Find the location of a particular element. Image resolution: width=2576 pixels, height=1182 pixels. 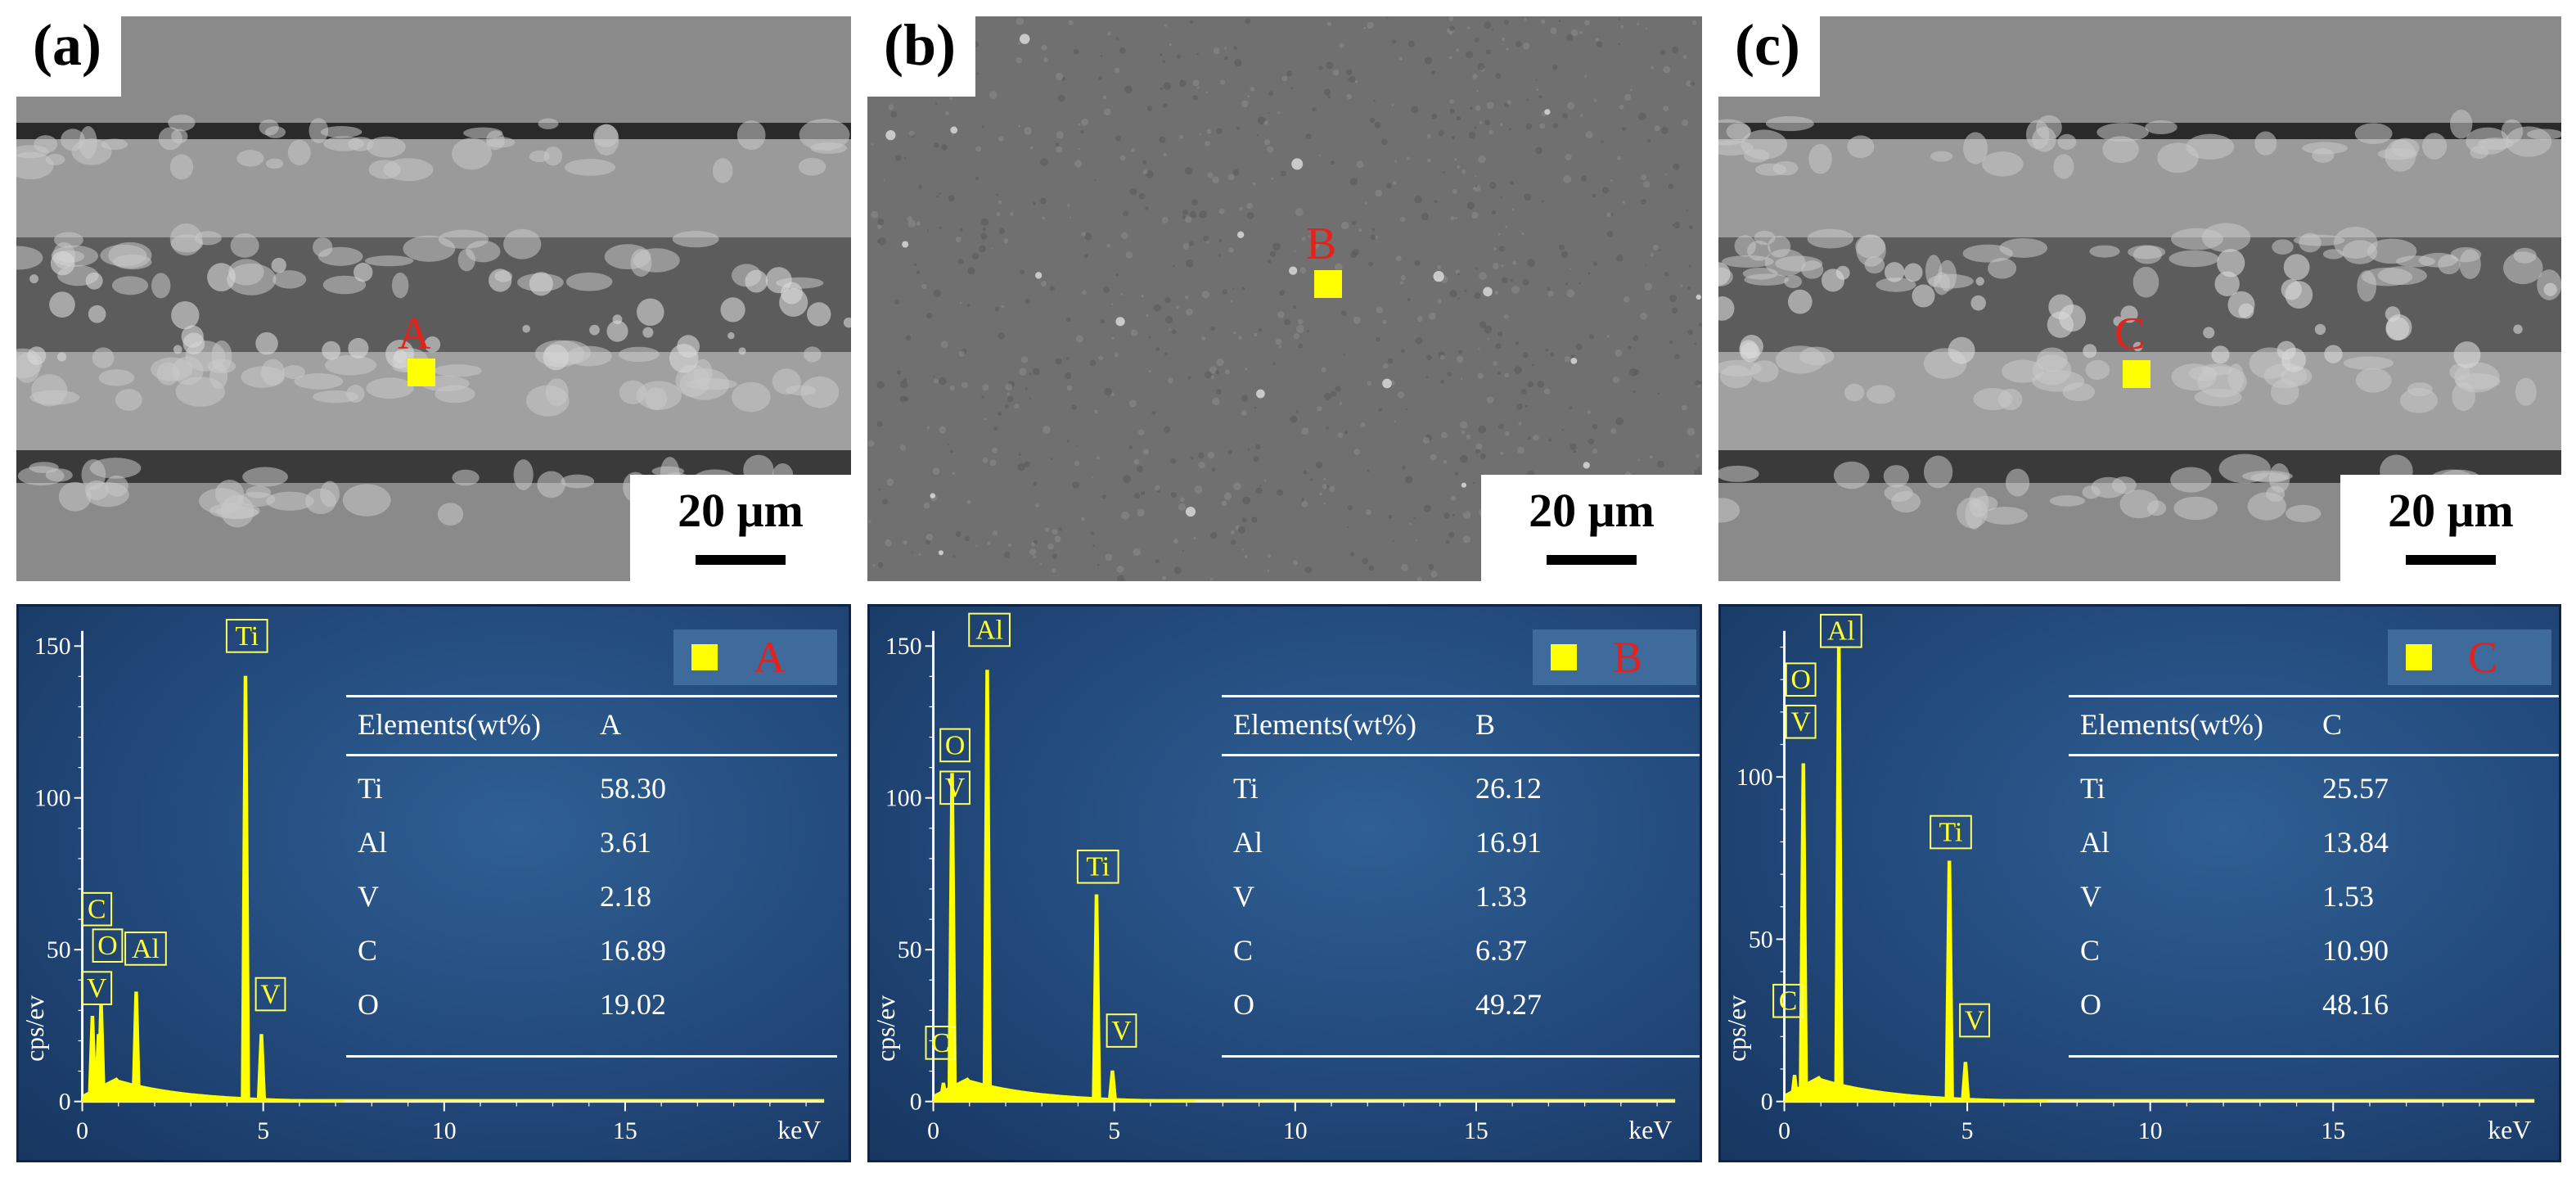

table-cell-value: 16.91 is located at coordinates (1509, 842).